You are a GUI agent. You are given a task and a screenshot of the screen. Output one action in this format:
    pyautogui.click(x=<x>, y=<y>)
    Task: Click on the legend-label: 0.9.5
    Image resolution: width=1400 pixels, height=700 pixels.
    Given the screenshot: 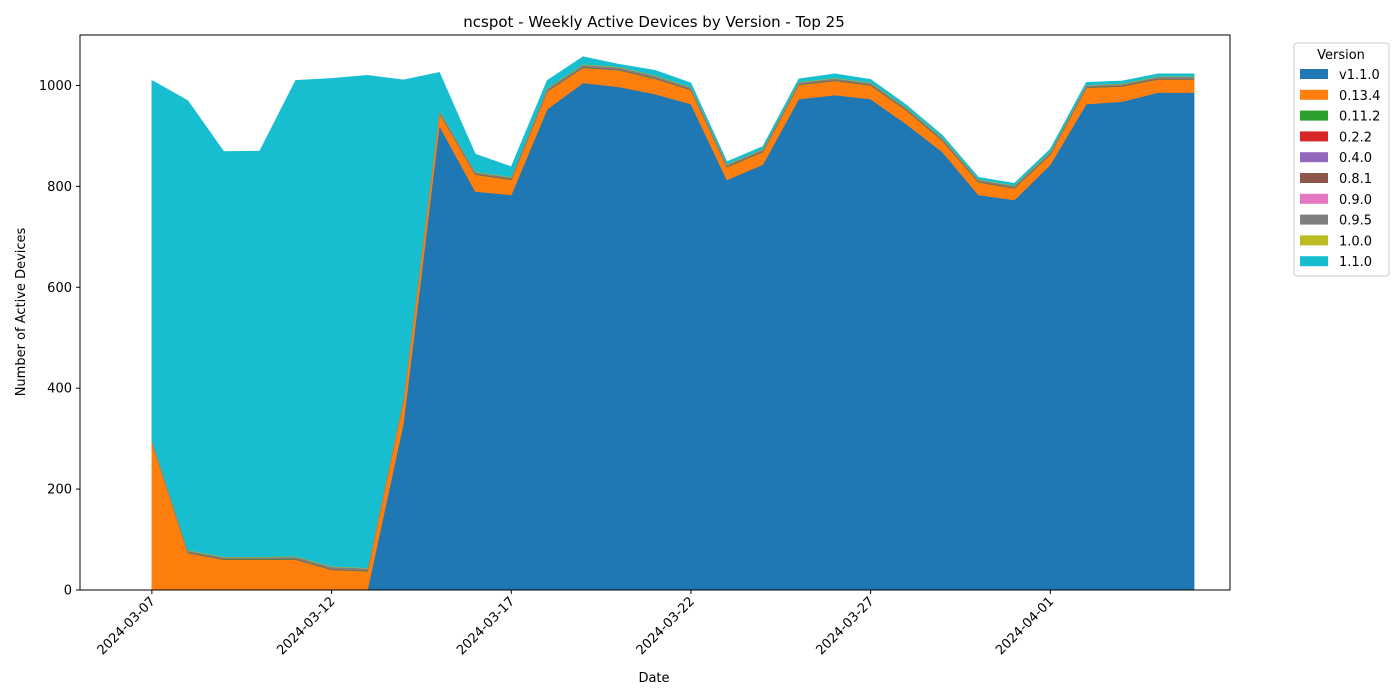 What is the action you would take?
    pyautogui.click(x=1355, y=221)
    